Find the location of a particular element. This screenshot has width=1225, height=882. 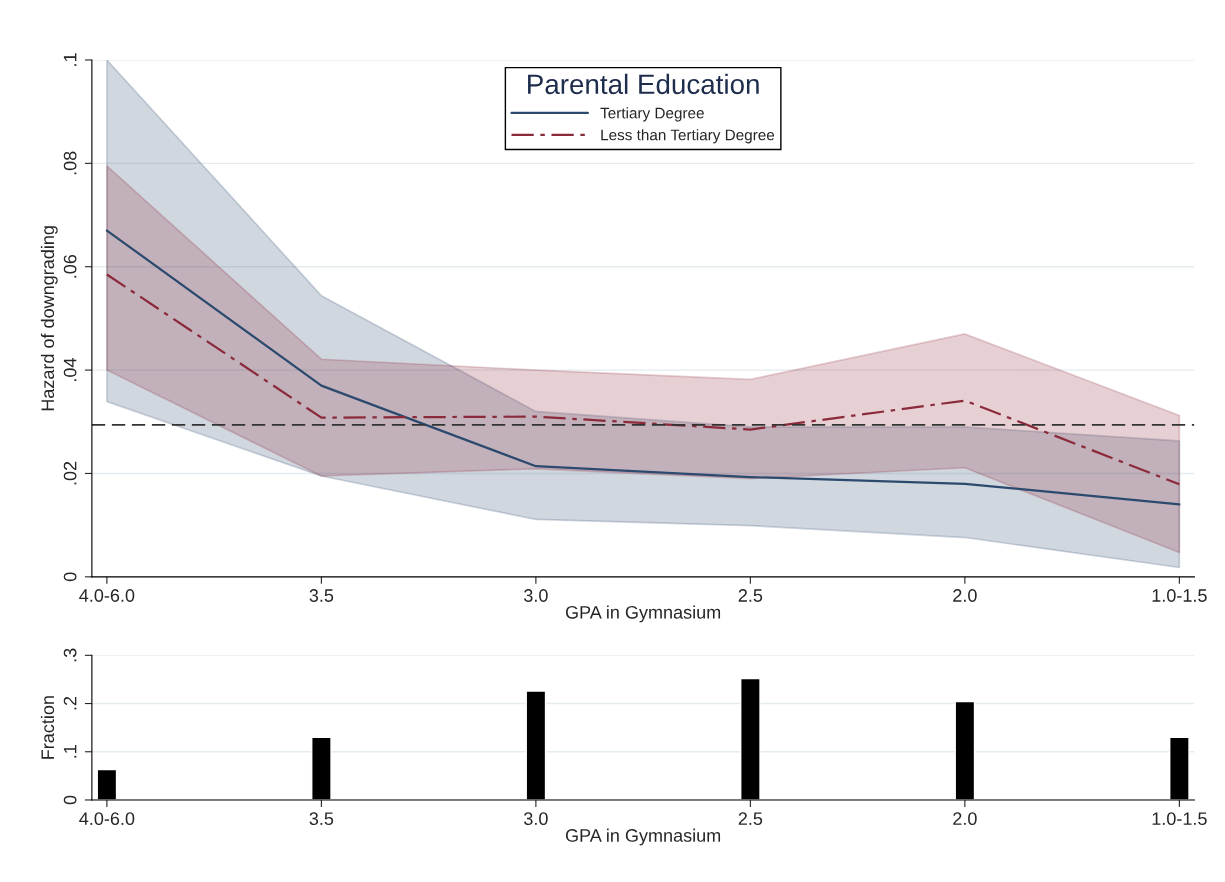

y-tick-label: .02 is located at coordinates (70, 473).